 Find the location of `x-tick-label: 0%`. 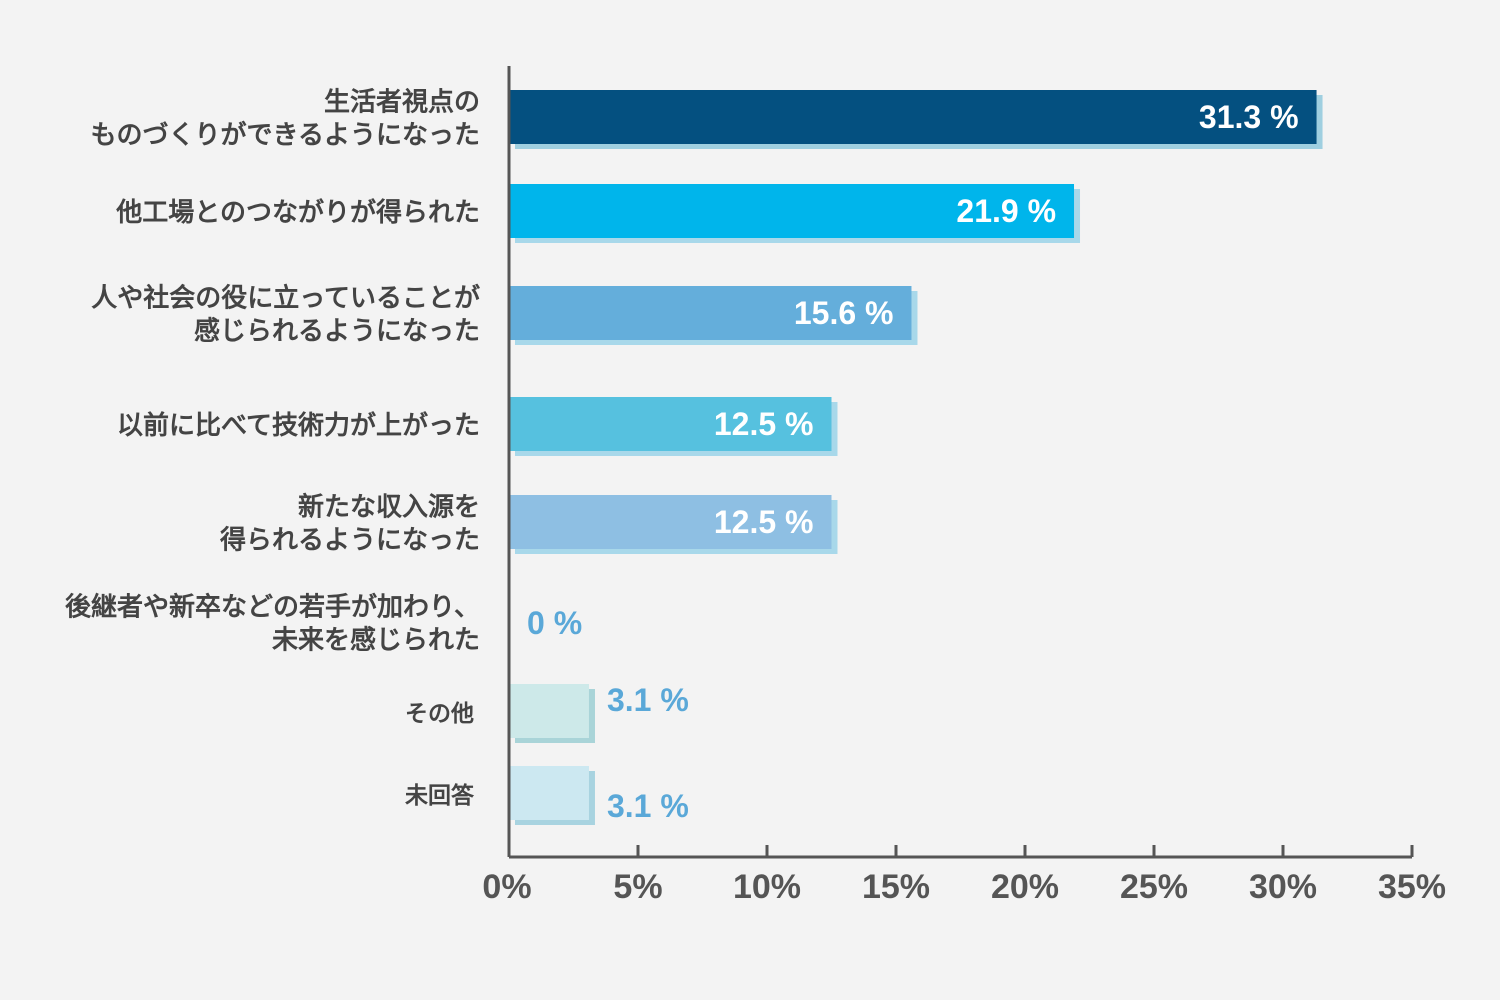

x-tick-label: 0% is located at coordinates (506, 887).